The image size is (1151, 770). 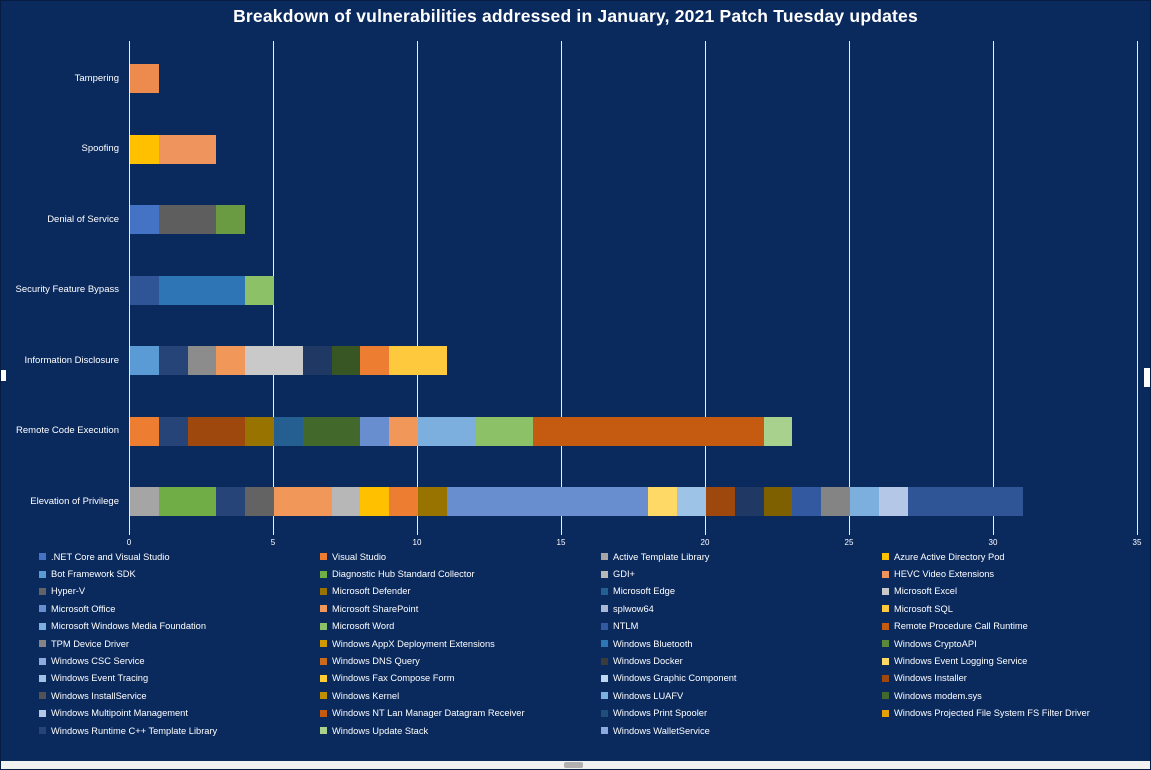 What do you see at coordinates (986, 573) in the screenshot?
I see `legend-item: HEVC Video Extensions` at bounding box center [986, 573].